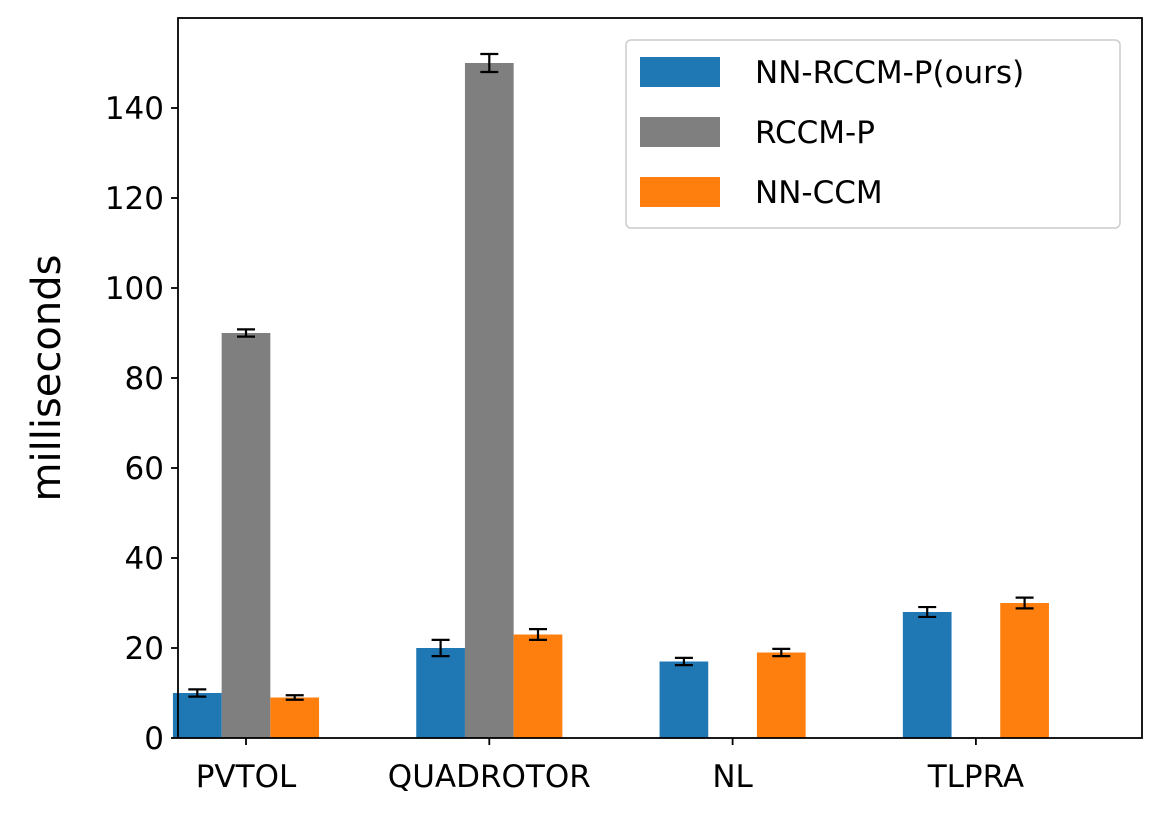  I want to click on legend-swatch-rccm-p, so click(680, 132).